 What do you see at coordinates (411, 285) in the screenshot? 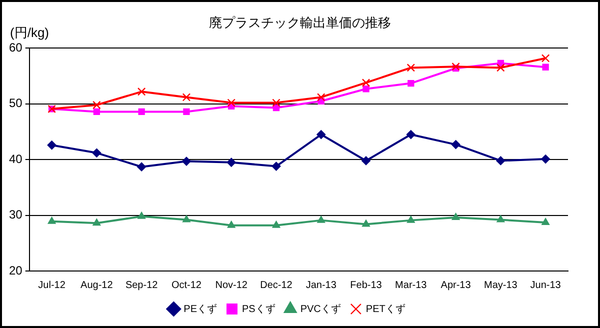
I see `x-tick-label: Mar-13` at bounding box center [411, 285].